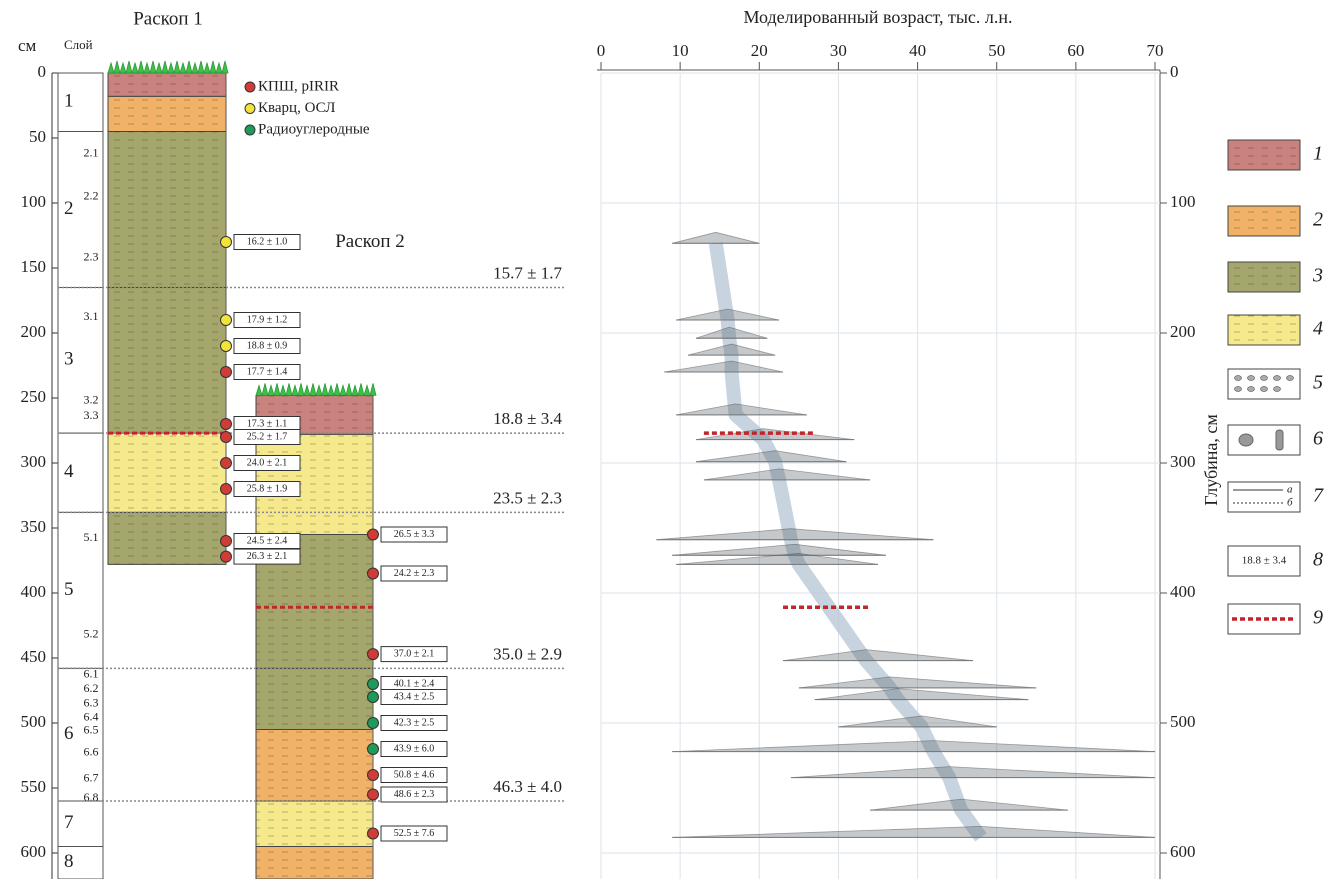 This screenshot has width=1336, height=879. What do you see at coordinates (296, 108) in the screenshot?
I see `legend-label: Кварц, ОСЛ` at bounding box center [296, 108].